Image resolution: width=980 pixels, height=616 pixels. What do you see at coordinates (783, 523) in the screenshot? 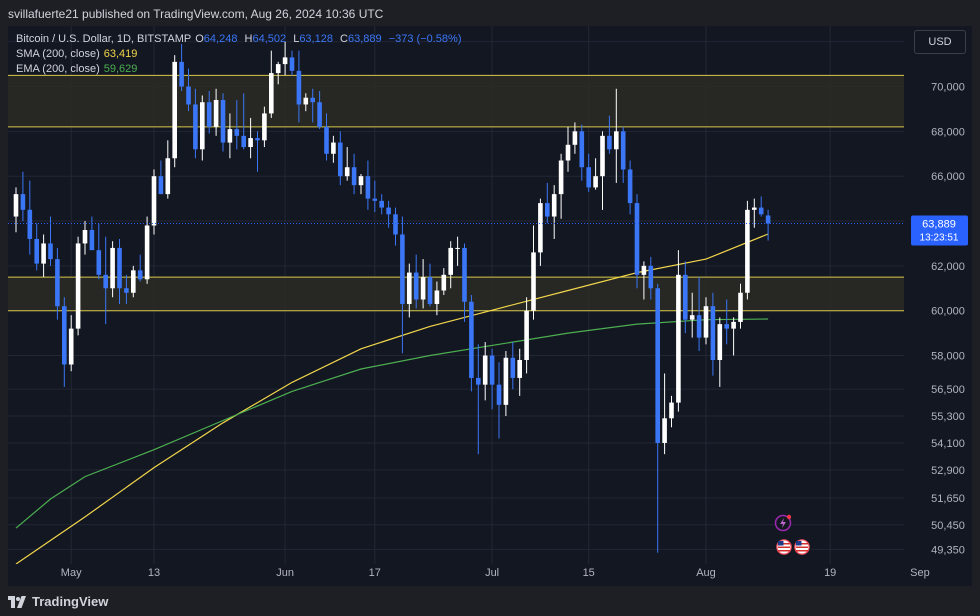
I see `lightning-bolt` at bounding box center [783, 523].